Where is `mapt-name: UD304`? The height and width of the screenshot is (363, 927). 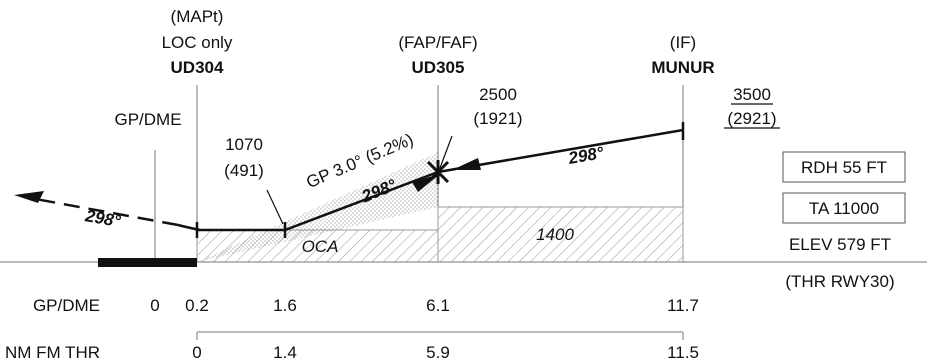 mapt-name: UD304 is located at coordinates (197, 67).